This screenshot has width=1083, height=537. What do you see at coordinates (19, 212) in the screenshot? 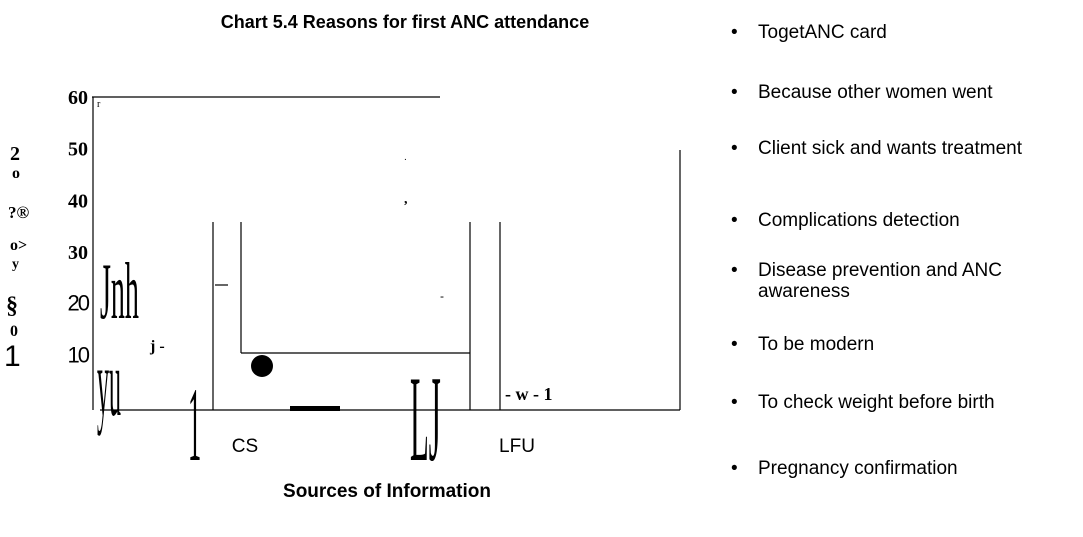
I see `annotation: ?®` at bounding box center [19, 212].